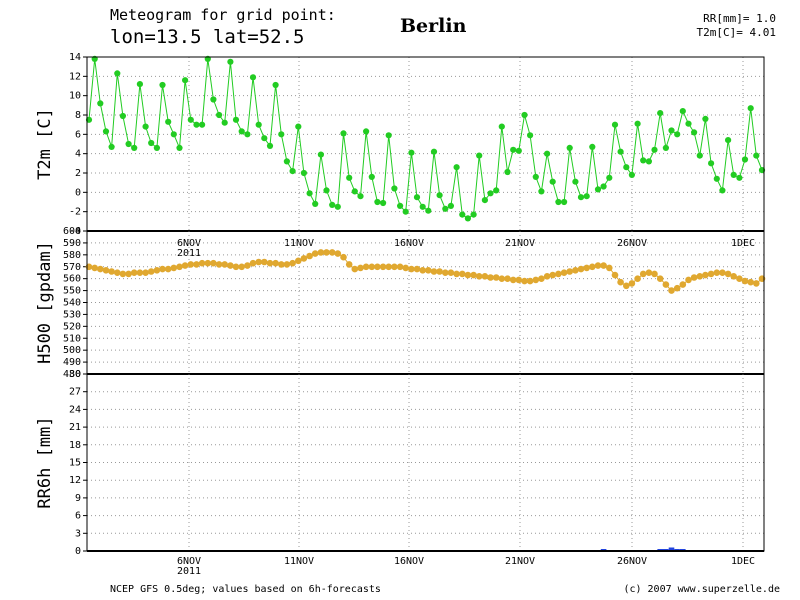  What do you see at coordinates (72, 338) in the screenshot?
I see `h500-ytick-label-3: 510` at bounding box center [72, 338].